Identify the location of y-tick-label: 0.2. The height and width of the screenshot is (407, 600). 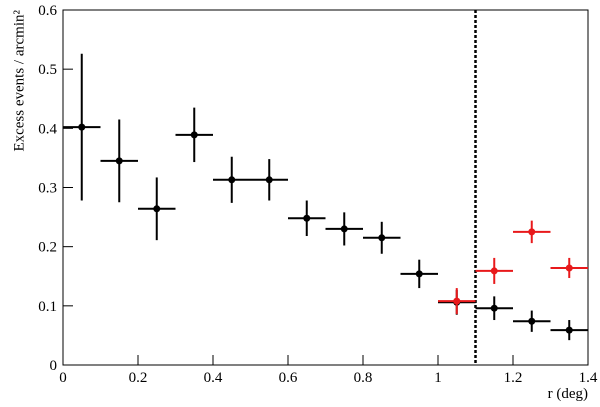
(47, 248).